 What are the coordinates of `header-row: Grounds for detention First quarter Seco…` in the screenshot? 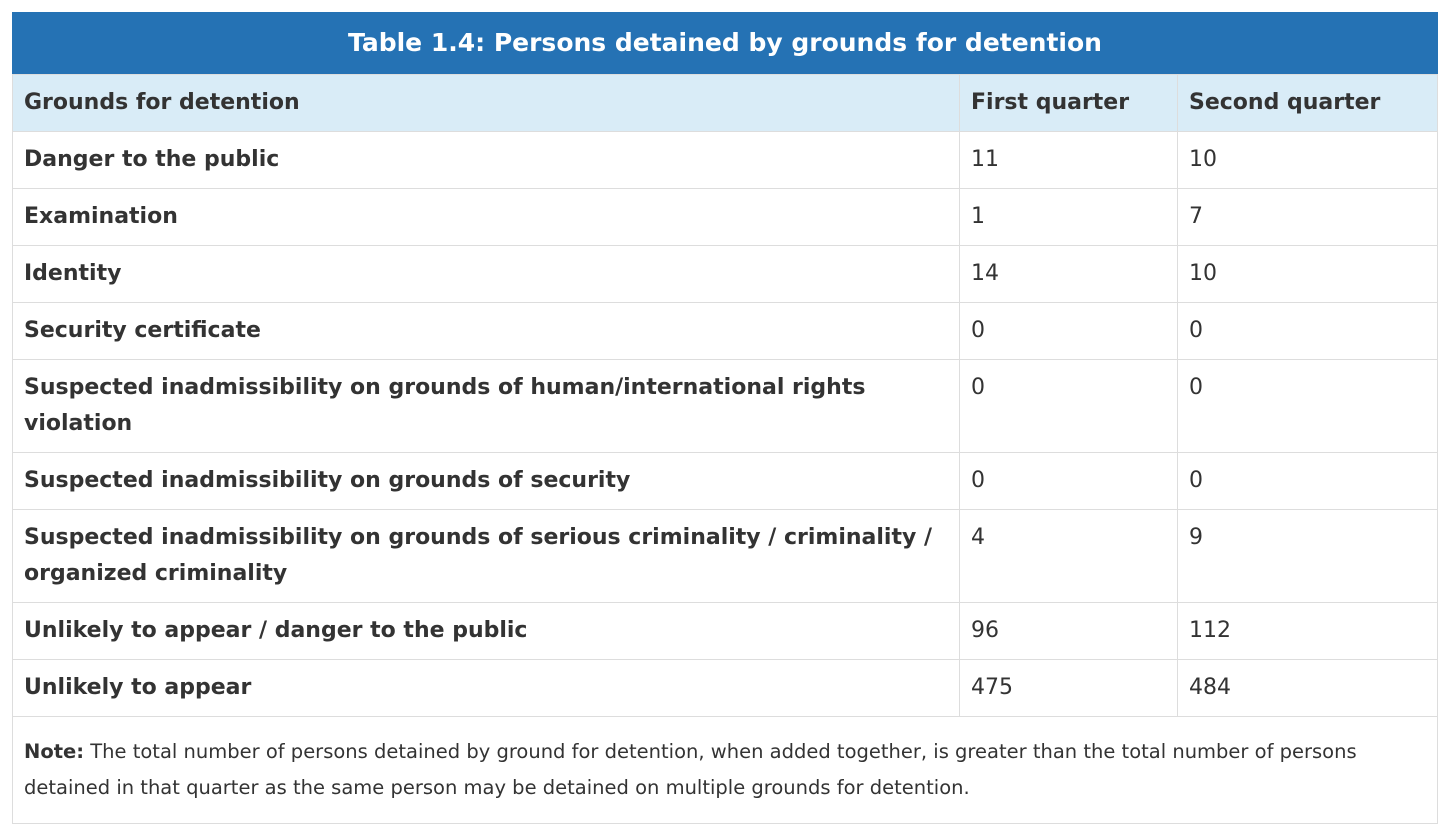 It's located at (725, 103).